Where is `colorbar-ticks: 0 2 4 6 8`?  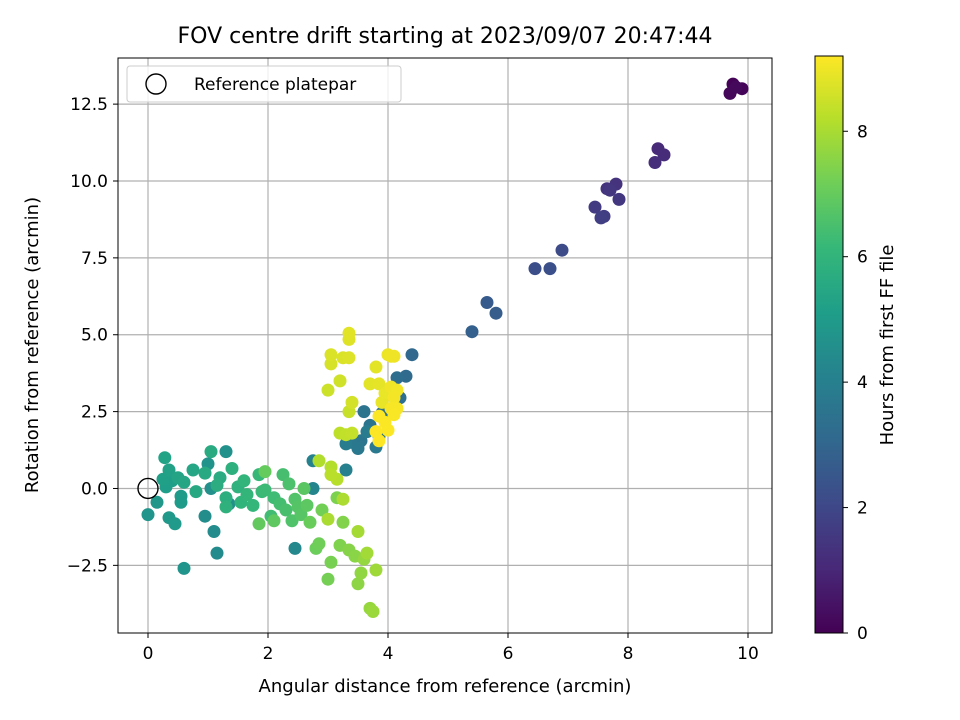 colorbar-ticks: 0 2 4 6 8 is located at coordinates (855, 383).